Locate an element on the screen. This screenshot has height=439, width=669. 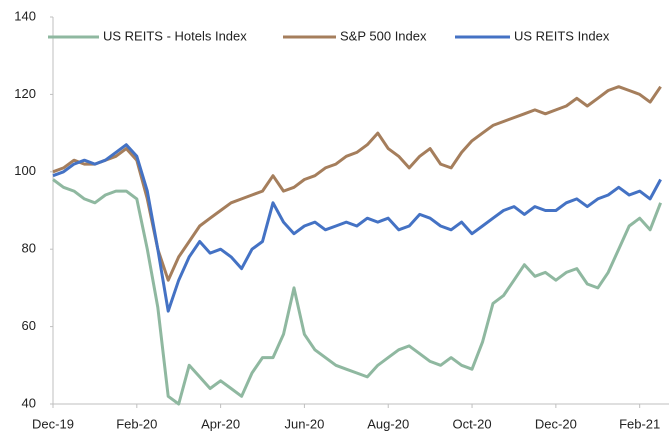
x-tick-label: Dec-20 is located at coordinates (556, 423).